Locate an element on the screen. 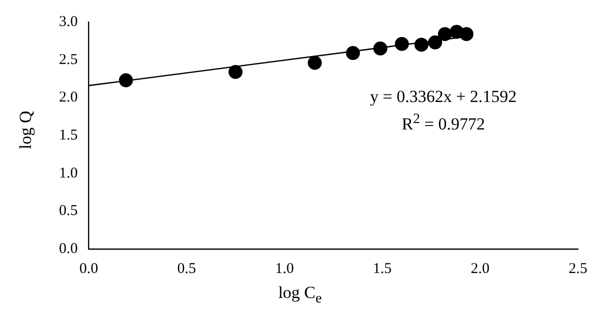 This screenshot has width=600, height=321. x-tick-label: 1.5 is located at coordinates (382, 268).